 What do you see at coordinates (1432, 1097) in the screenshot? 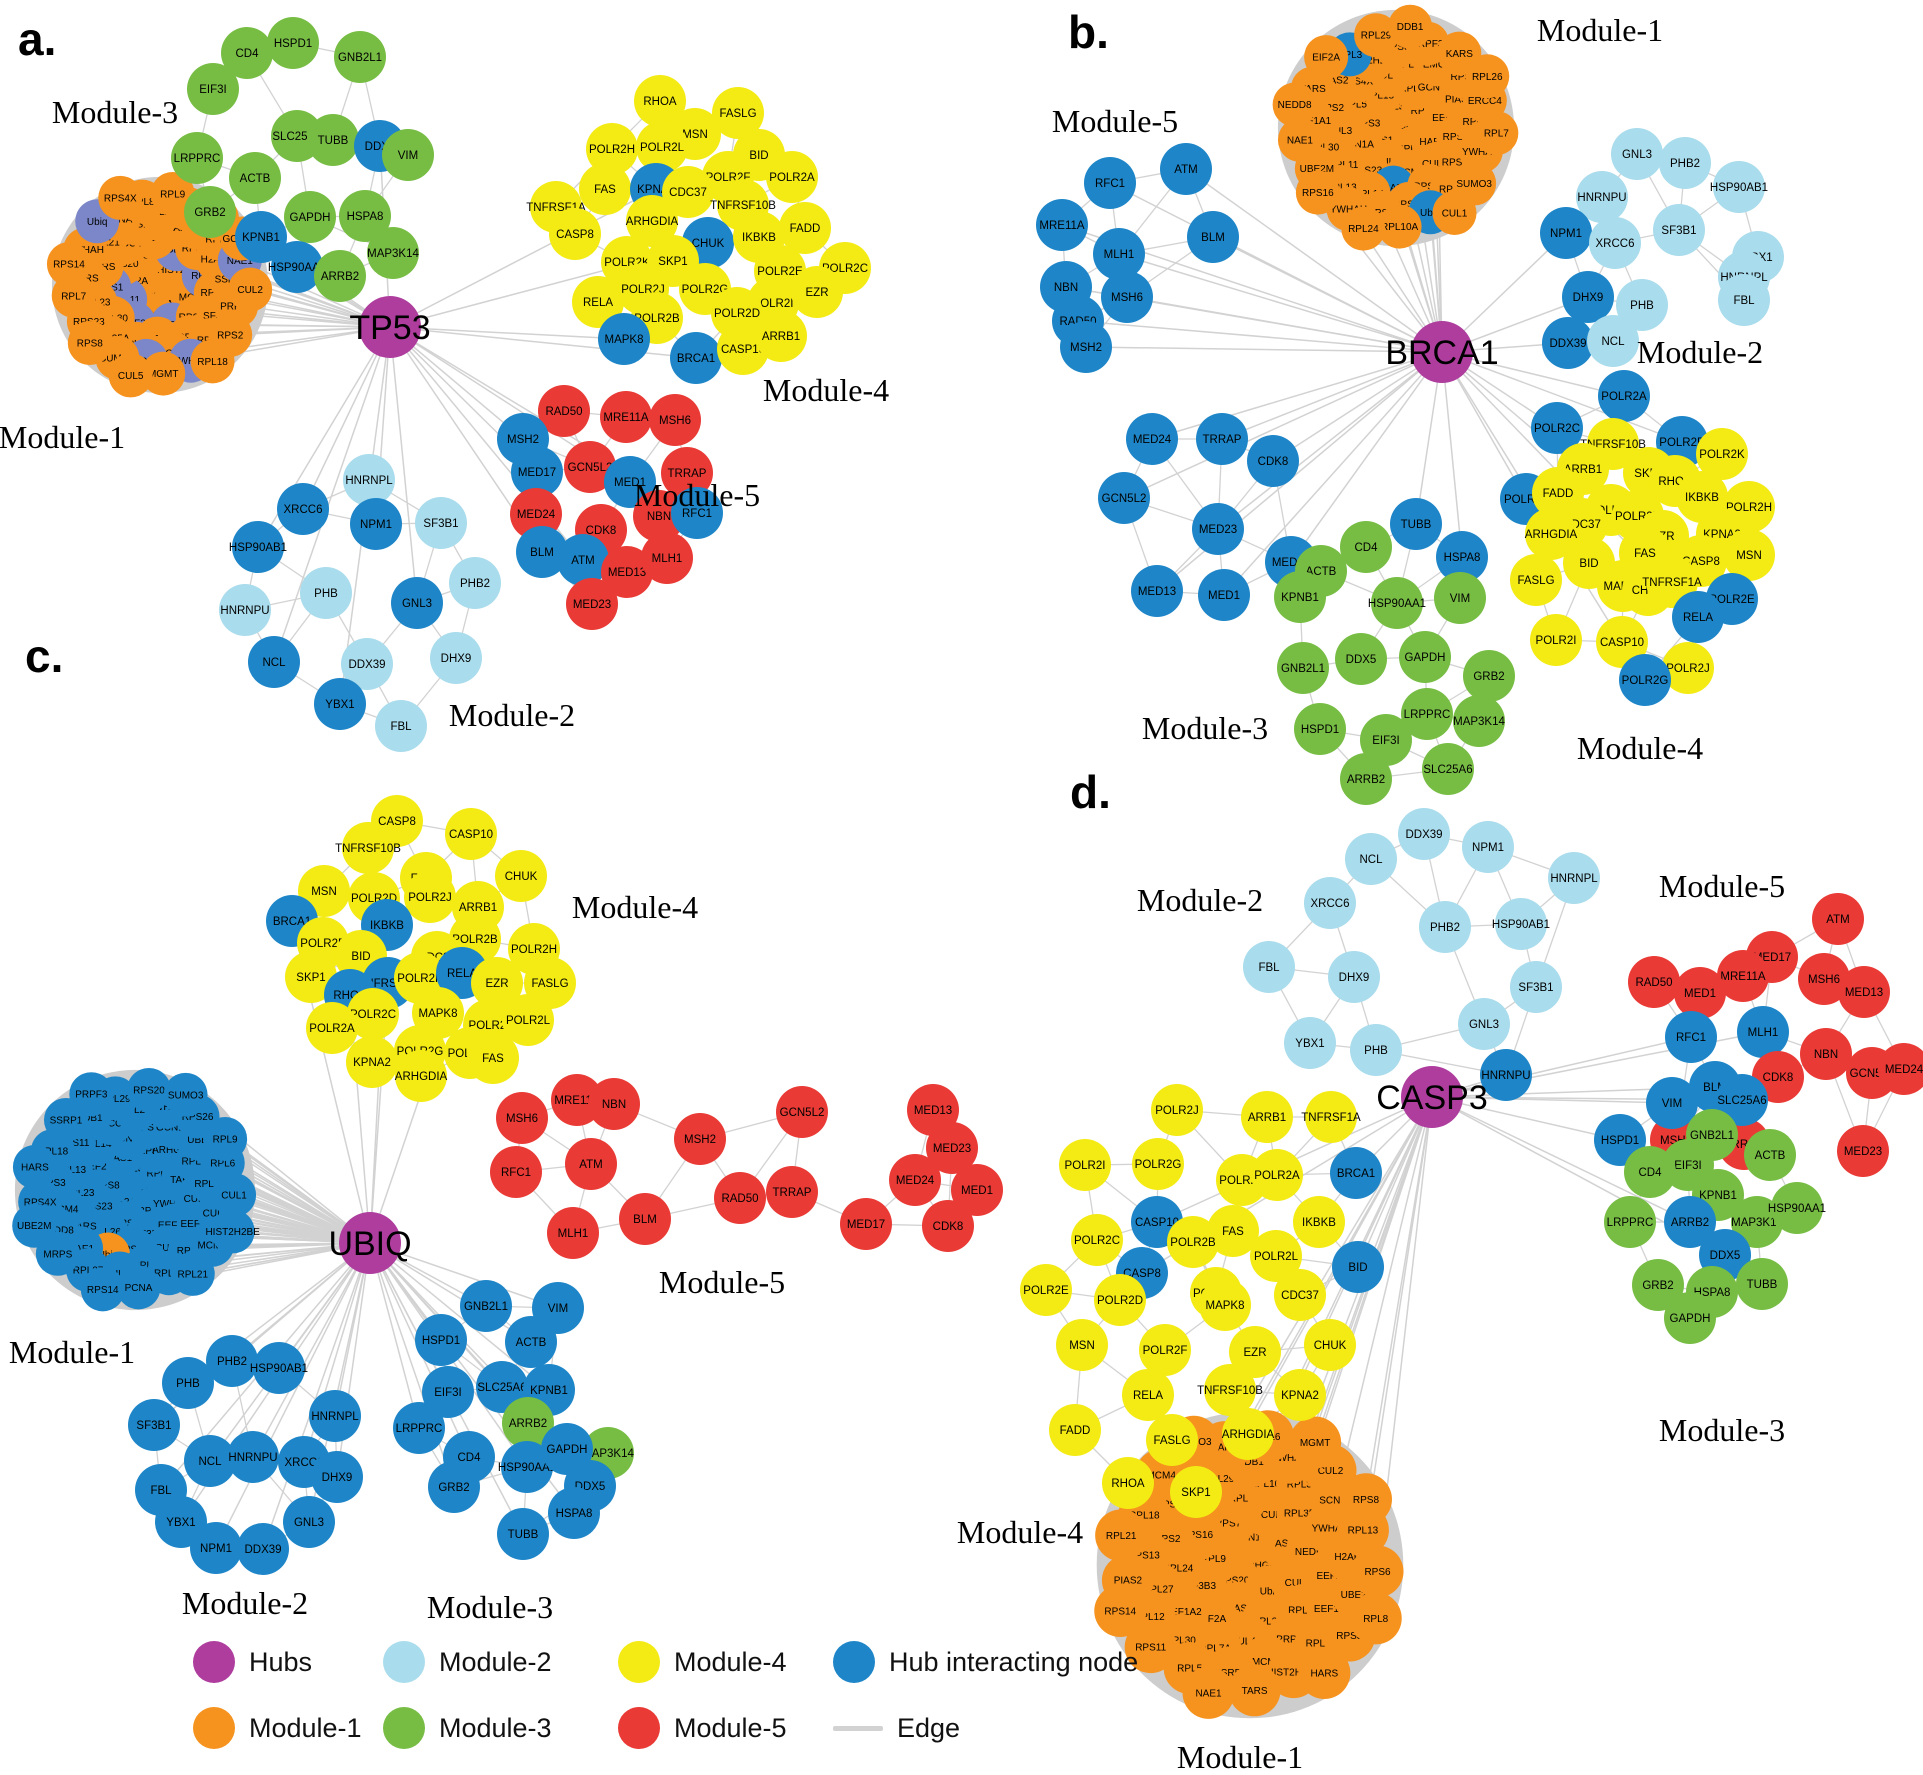
I see `hub-CASP3` at bounding box center [1432, 1097].